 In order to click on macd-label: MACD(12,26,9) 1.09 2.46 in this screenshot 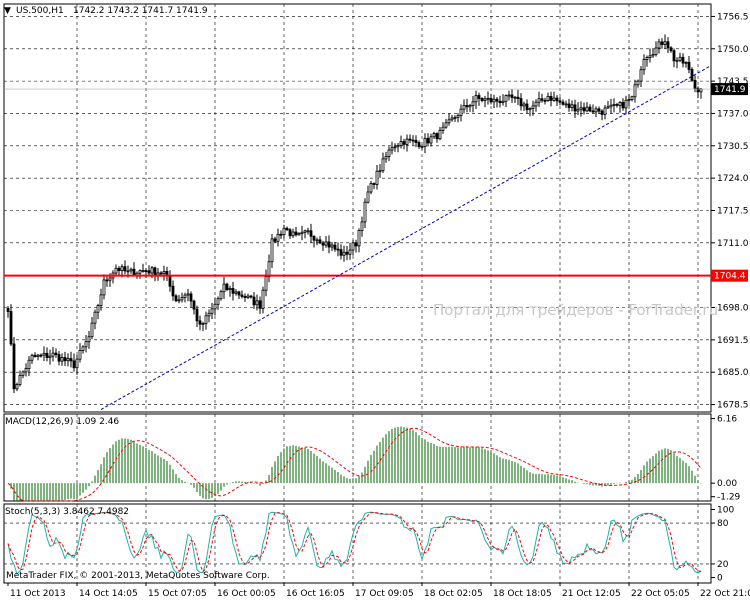, I will do `click(62, 422)`.